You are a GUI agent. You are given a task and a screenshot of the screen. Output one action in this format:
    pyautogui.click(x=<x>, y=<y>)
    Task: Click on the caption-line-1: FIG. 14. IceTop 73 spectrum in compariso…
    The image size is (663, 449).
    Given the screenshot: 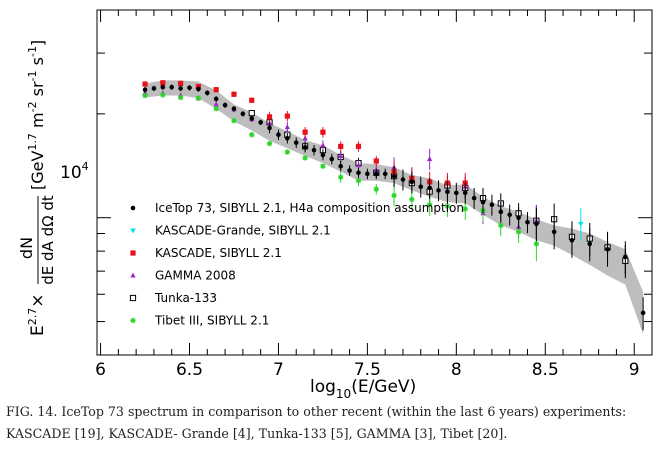 What is the action you would take?
    pyautogui.click(x=316, y=411)
    